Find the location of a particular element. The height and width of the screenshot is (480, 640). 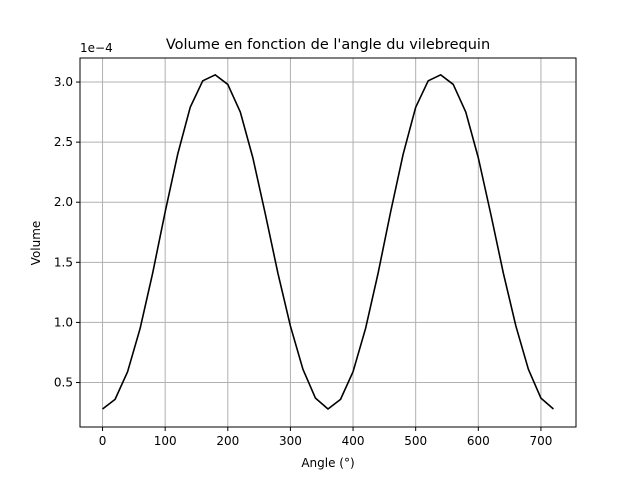

y-tick-label: 3.0 is located at coordinates (63, 82).